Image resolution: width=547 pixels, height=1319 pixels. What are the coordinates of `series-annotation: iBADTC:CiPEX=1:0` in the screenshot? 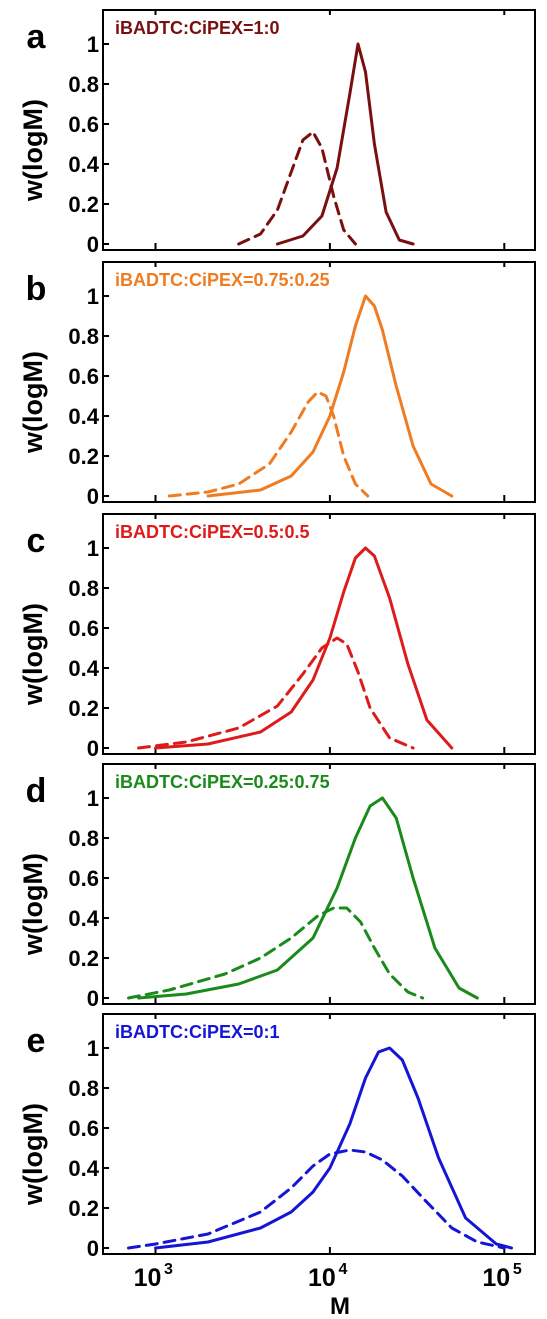 It's located at (197, 28).